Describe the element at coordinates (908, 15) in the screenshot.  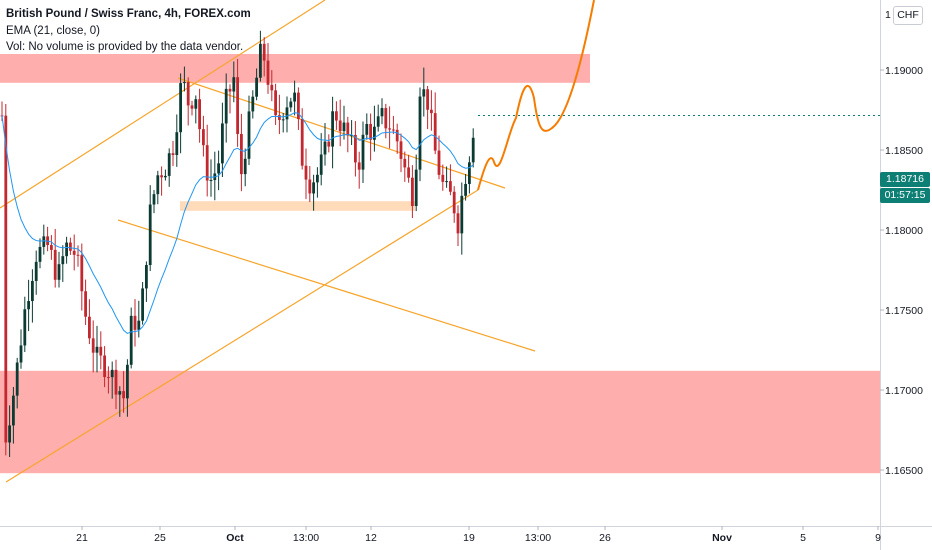
I see `currency-badge: CHF` at that location.